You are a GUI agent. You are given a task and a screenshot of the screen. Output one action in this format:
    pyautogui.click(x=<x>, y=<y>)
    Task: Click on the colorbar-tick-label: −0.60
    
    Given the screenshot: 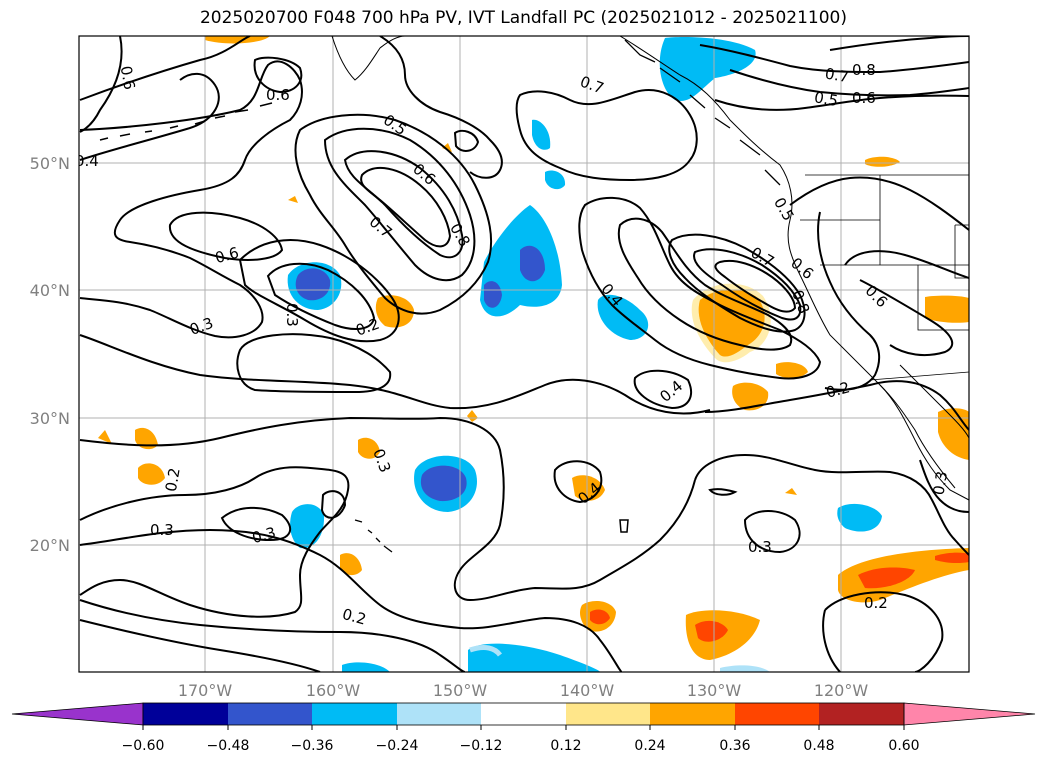 What is the action you would take?
    pyautogui.click(x=143, y=746)
    